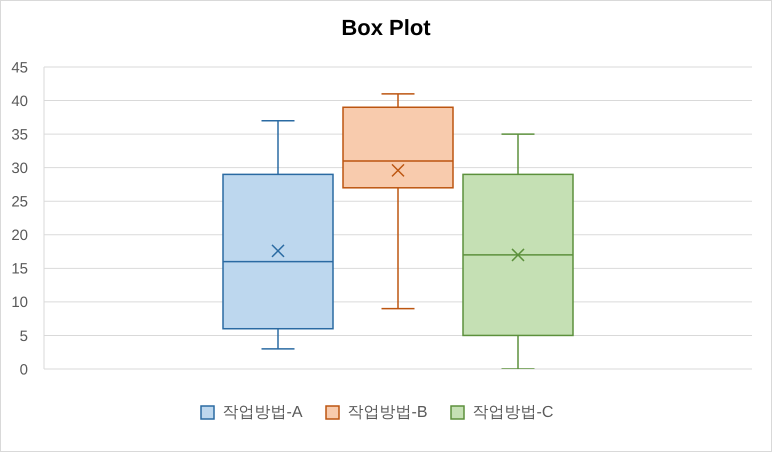 This screenshot has height=452, width=772. Describe the element at coordinates (24, 369) in the screenshot. I see `y-tick-label: 0` at that location.